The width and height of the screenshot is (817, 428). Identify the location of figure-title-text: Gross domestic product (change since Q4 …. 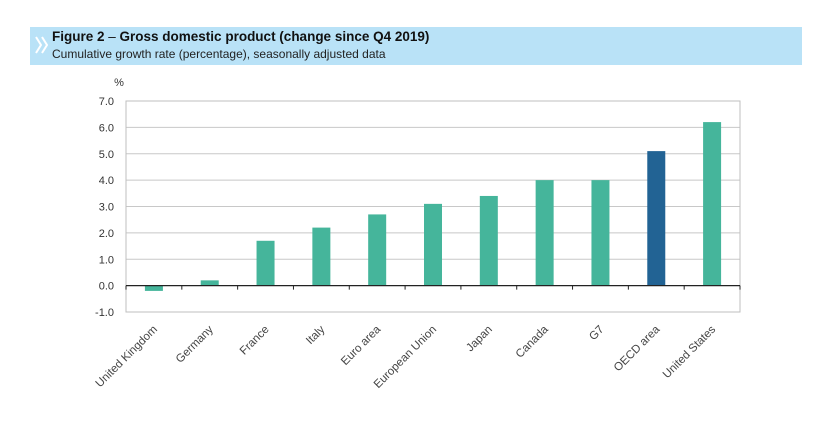
(274, 36).